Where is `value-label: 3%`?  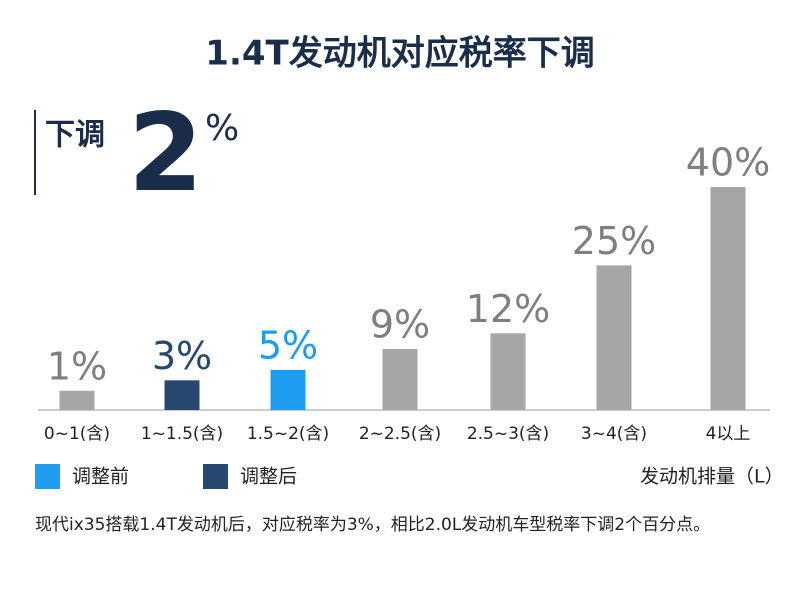 value-label: 3% is located at coordinates (182, 356).